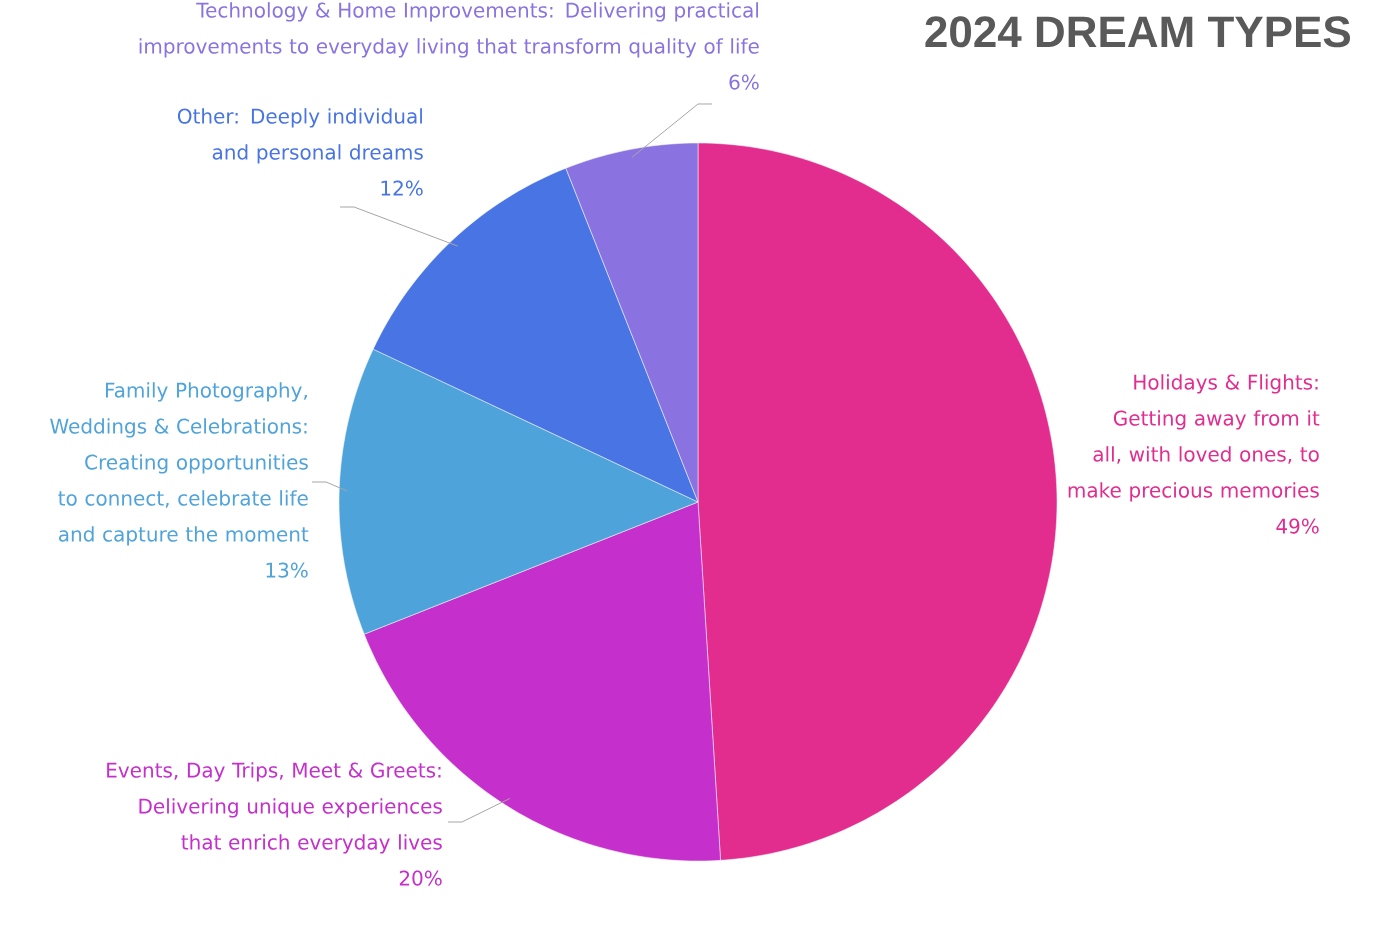  Describe the element at coordinates (402, 188) in the screenshot. I see `data-label: 12%` at that location.